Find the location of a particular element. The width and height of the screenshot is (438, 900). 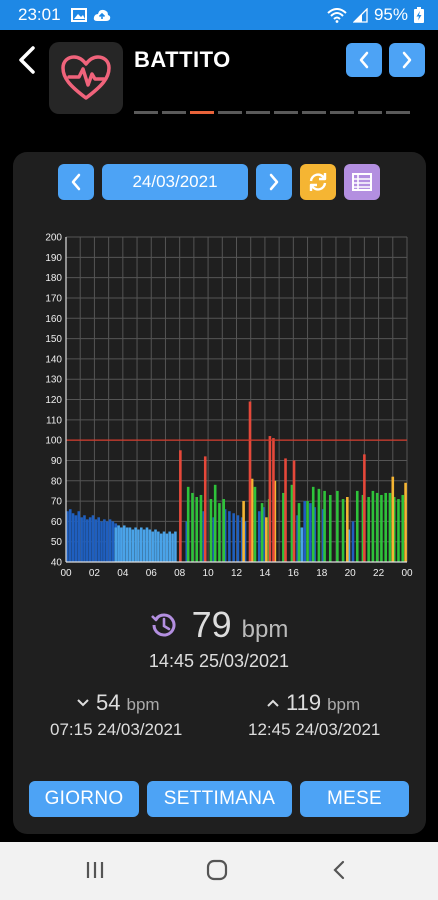

home-icon is located at coordinates (217, 870).